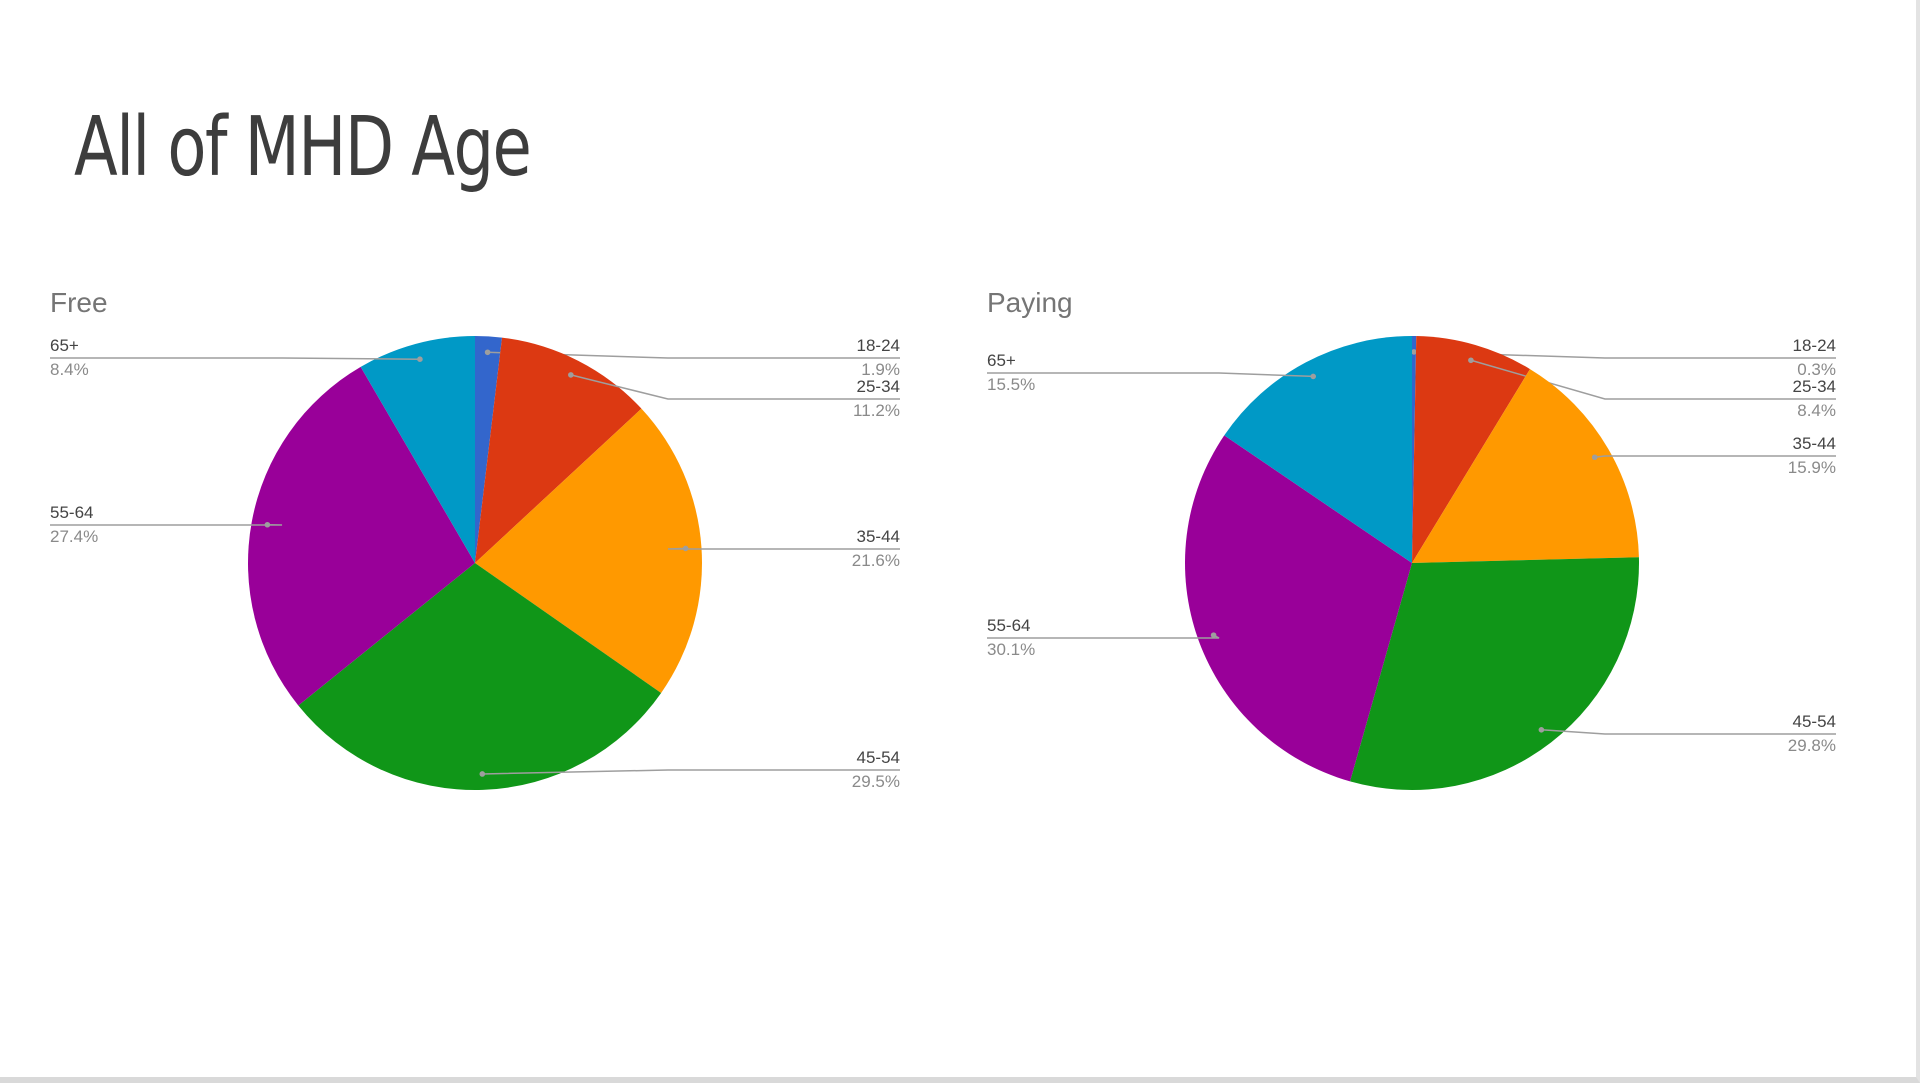 This screenshot has height=1083, width=1920. I want to click on paying-value-18-24: 0.3%, so click(1816, 369).